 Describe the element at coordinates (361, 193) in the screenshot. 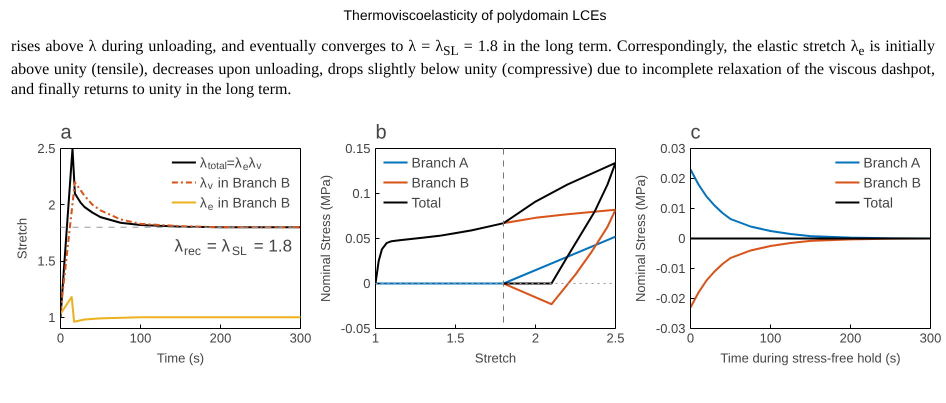

I see `y-tick-label: 0.1` at that location.